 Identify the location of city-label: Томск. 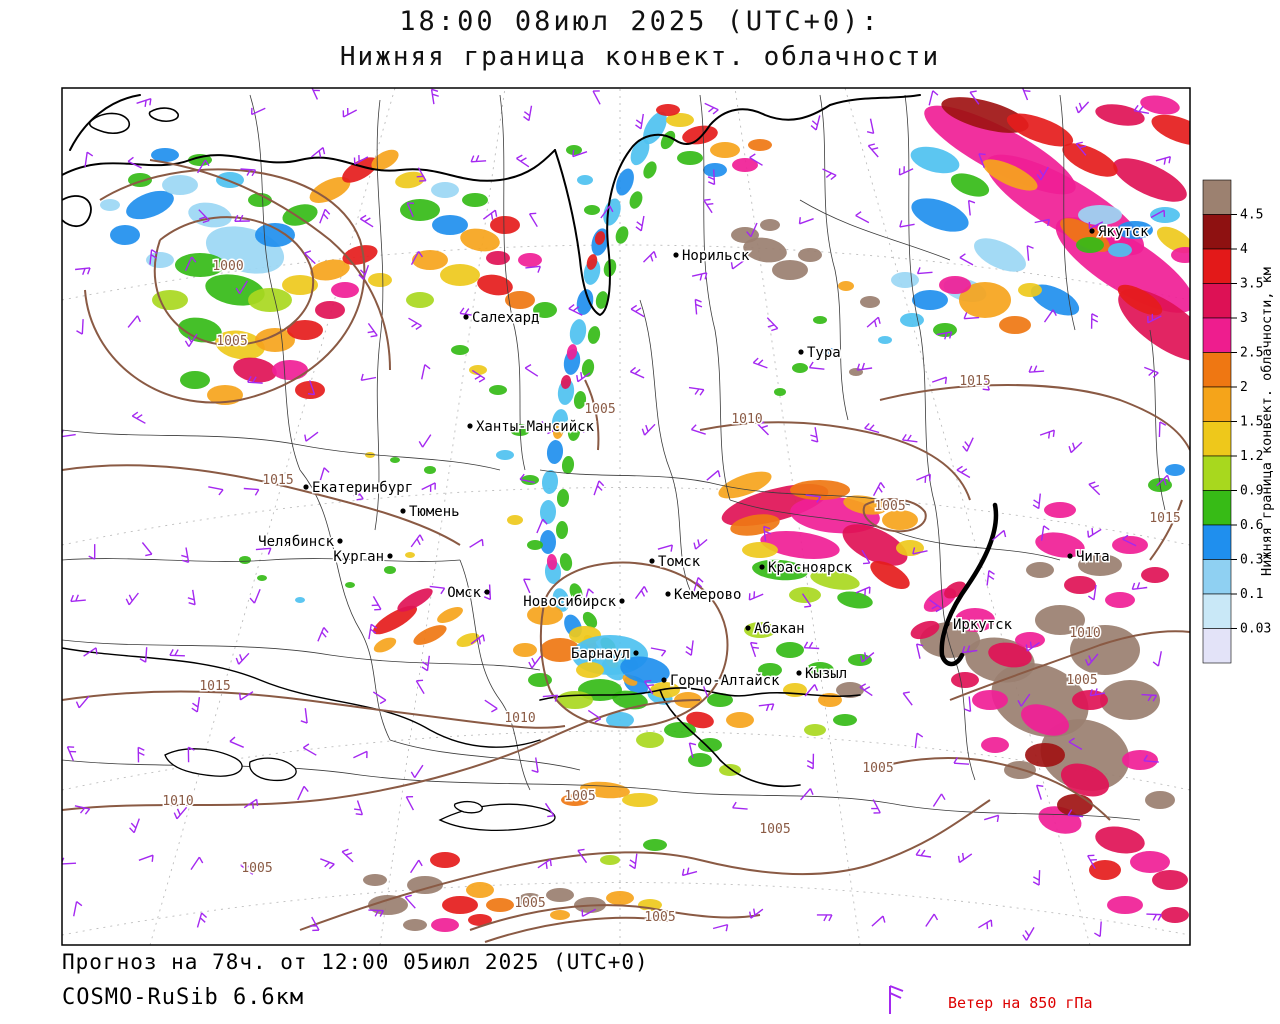
(679, 562).